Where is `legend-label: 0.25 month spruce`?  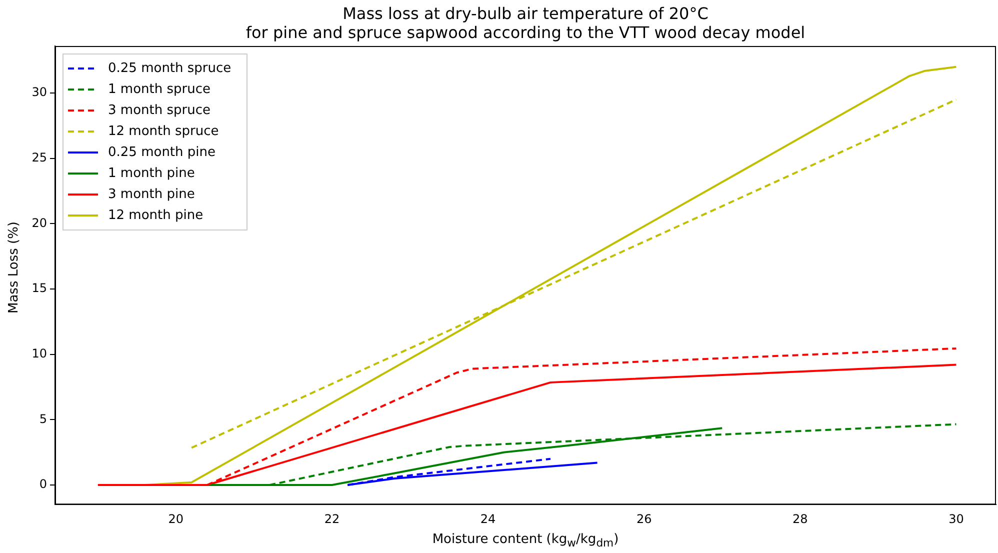
legend-label: 0.25 month spruce is located at coordinates (170, 68).